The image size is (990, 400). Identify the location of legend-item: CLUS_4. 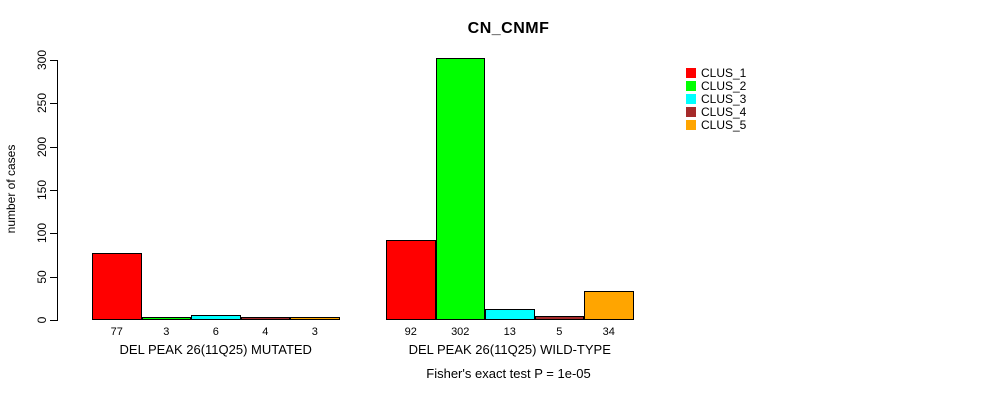
(716, 111).